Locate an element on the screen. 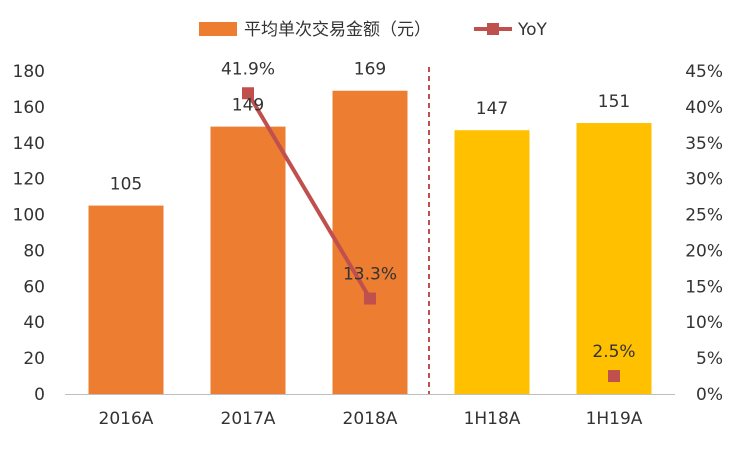 This screenshot has width=746, height=451. right-axis-ticks: 0% 5% 10% 15% 20% 25% 30% 35% 40% 45% is located at coordinates (704, 233).